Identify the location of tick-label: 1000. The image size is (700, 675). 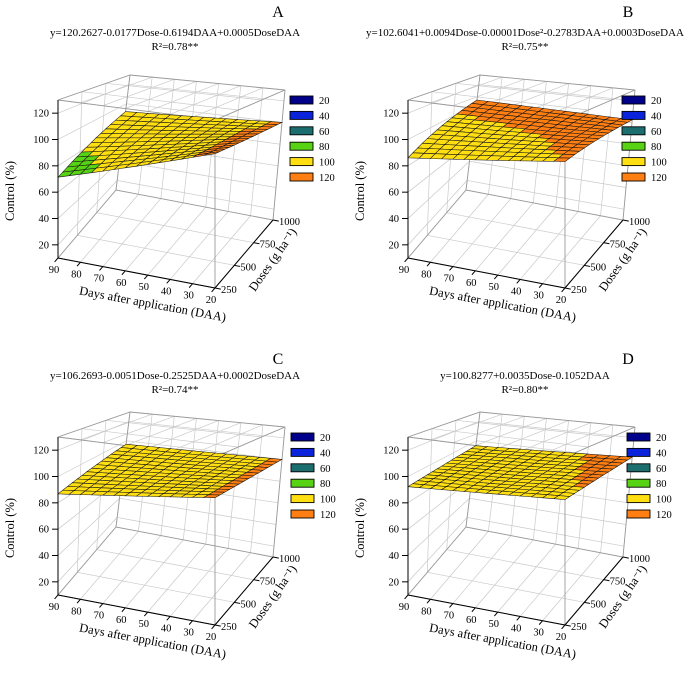
(639, 559).